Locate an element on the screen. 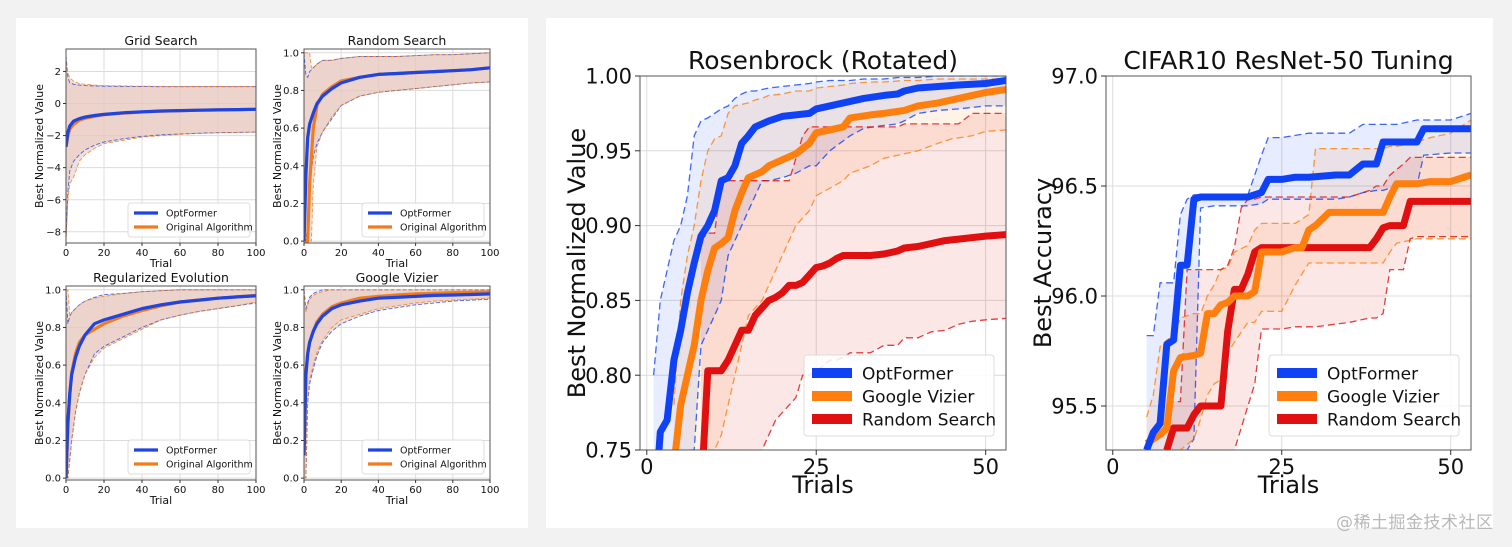 Image resolution: width=1512 pixels, height=547 pixels. series-line-google-vizier is located at coordinates (839, 268).